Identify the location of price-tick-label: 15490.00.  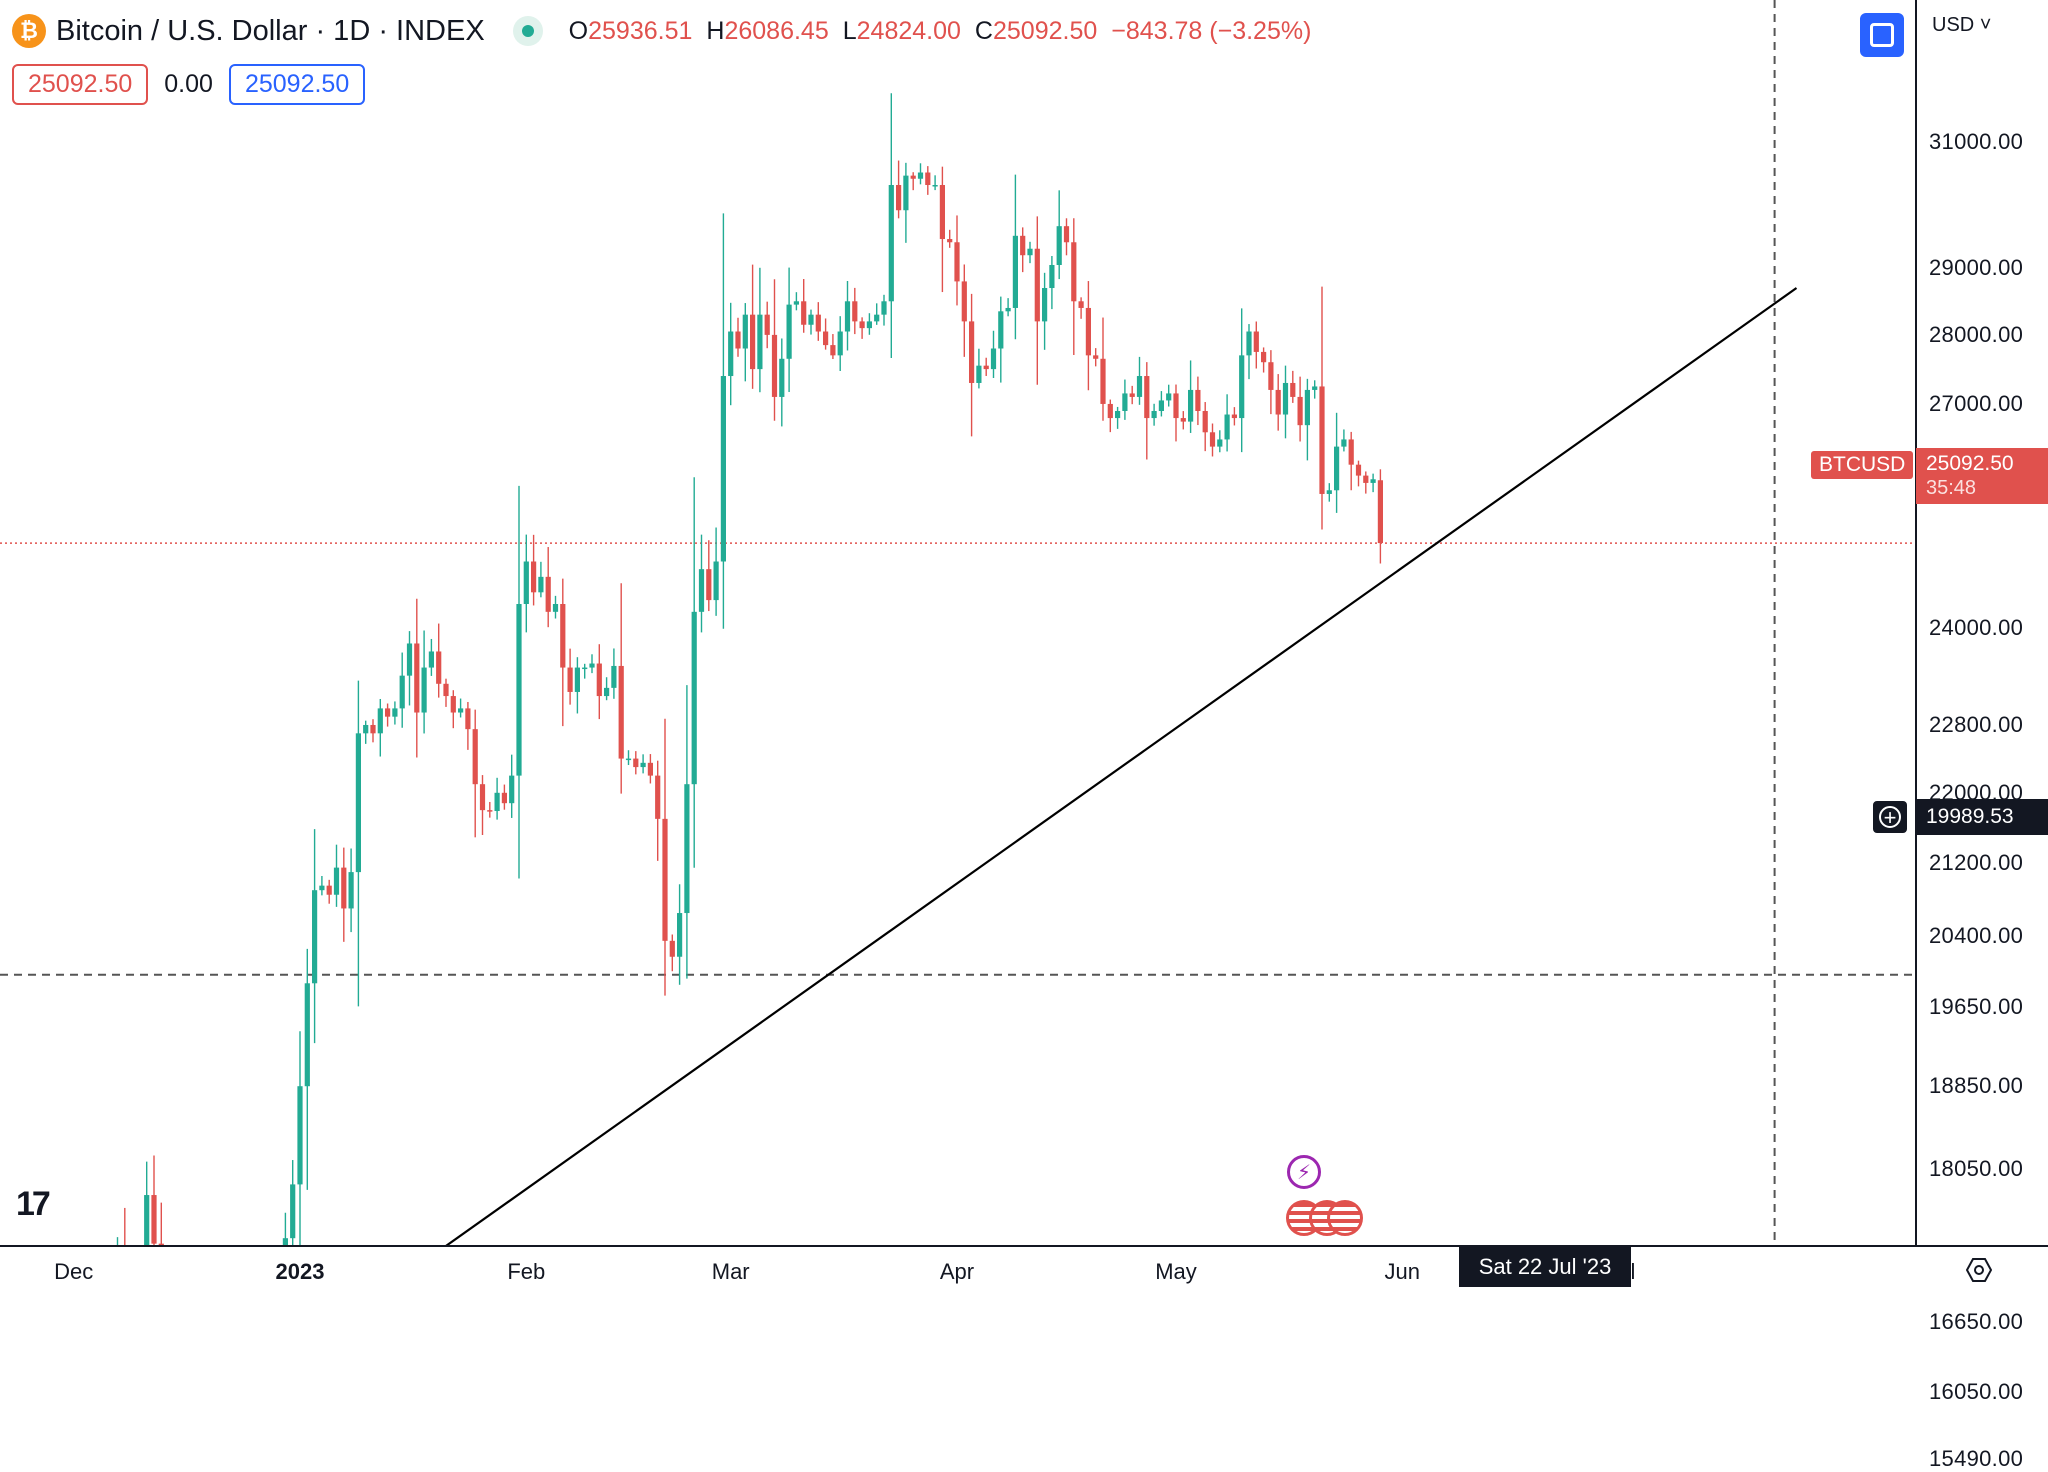
(1976, 1458).